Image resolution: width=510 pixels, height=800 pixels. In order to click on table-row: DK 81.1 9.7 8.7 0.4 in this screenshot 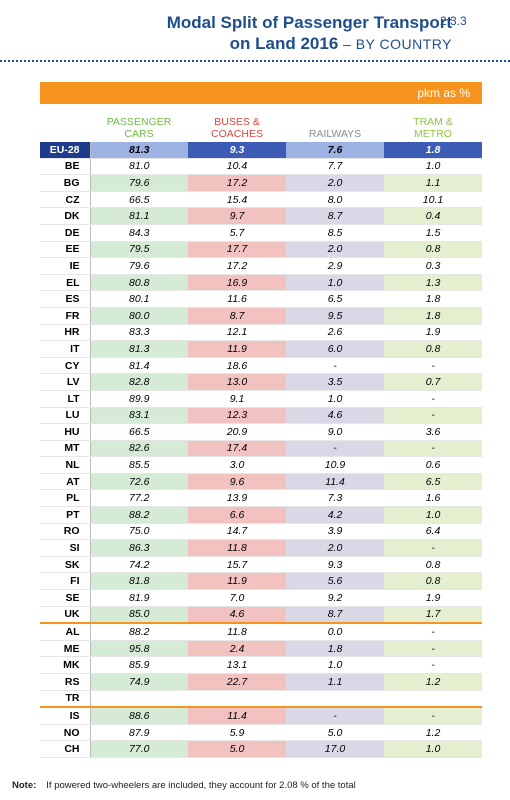, I will do `click(261, 216)`.